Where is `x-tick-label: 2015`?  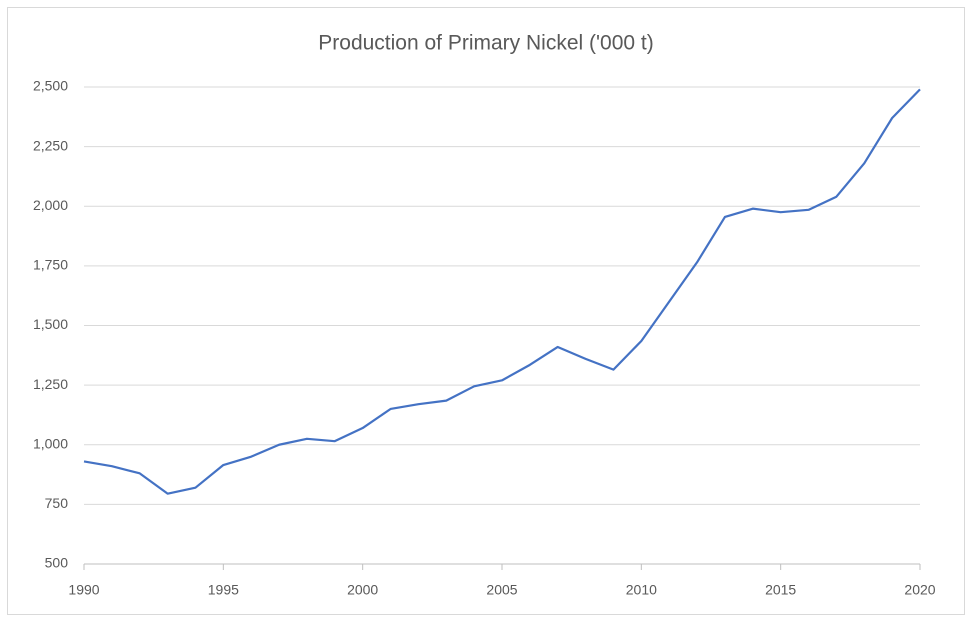
x-tick-label: 2015 is located at coordinates (780, 590).